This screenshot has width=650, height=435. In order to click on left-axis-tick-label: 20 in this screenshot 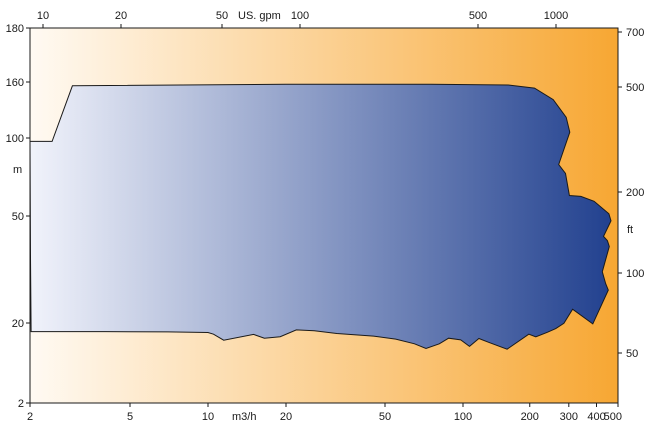, I will do `click(18, 324)`.